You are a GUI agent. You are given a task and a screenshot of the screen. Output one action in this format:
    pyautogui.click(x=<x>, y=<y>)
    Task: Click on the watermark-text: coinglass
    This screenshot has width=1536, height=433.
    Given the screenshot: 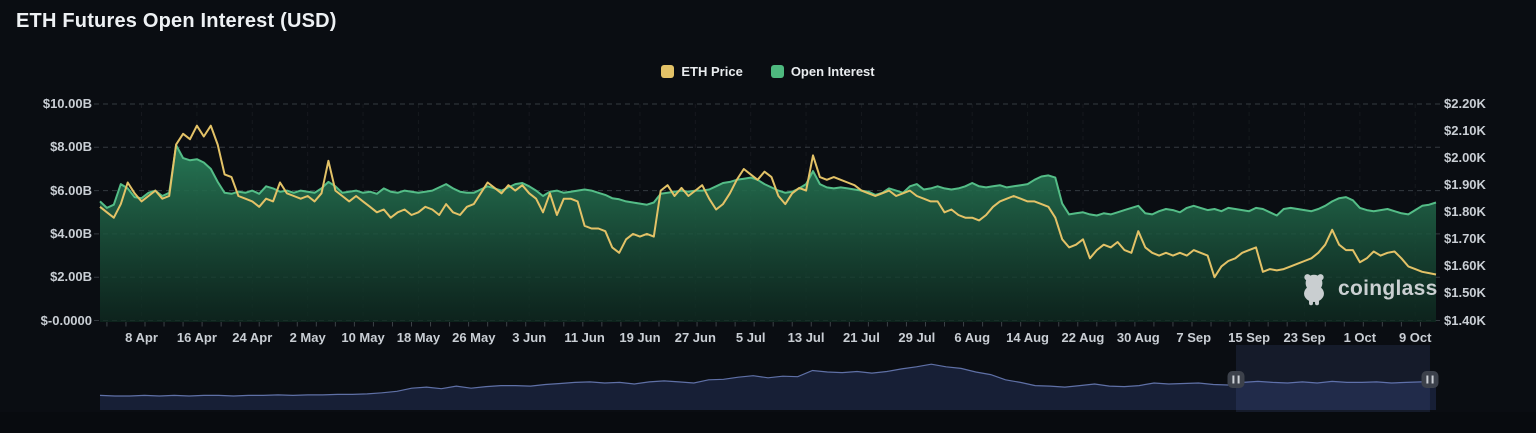 What is the action you would take?
    pyautogui.click(x=1388, y=288)
    